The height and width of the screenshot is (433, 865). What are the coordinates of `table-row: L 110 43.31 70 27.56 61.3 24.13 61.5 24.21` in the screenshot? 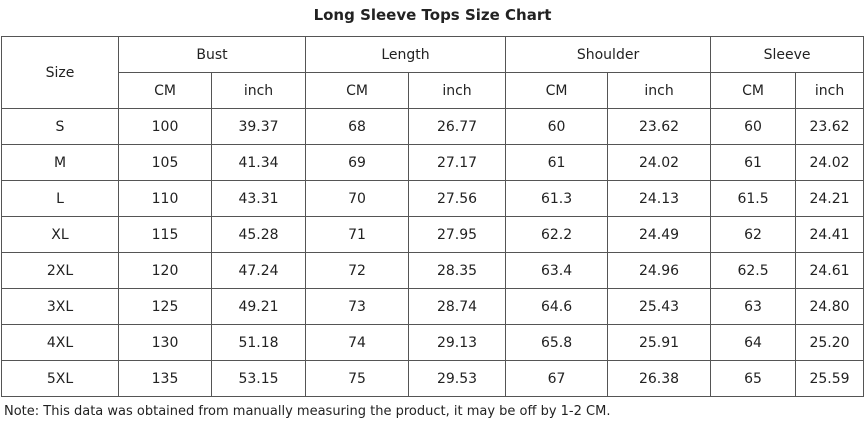 It's located at (433, 198).